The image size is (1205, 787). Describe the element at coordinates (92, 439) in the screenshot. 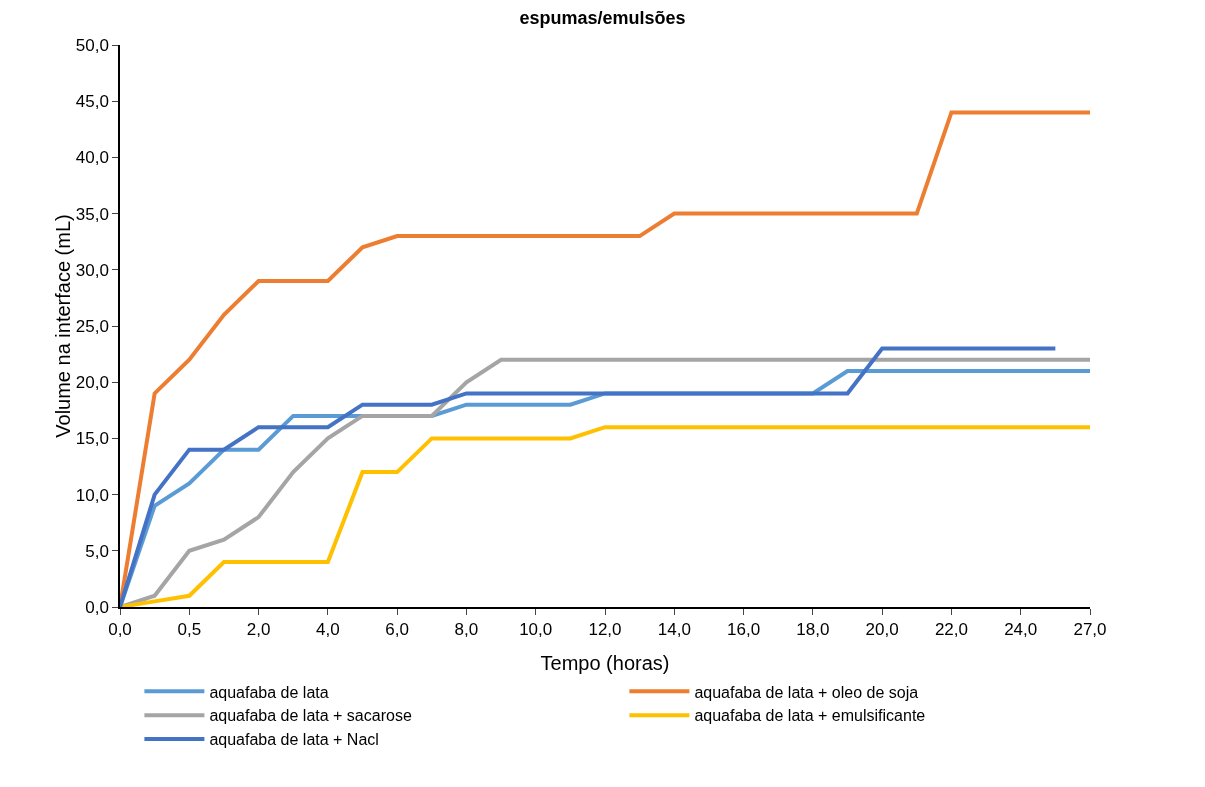

I see `y-tick-label: 15,0` at that location.